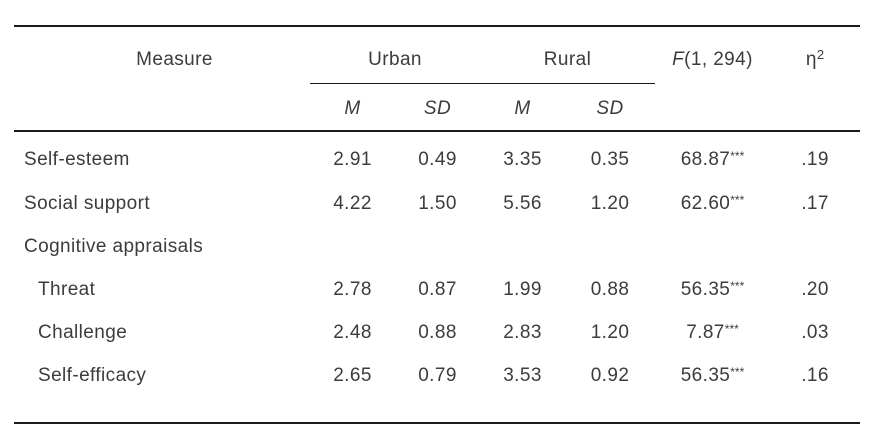 The width and height of the screenshot is (884, 437). Describe the element at coordinates (83, 332) in the screenshot. I see `row-label: Challenge` at that location.